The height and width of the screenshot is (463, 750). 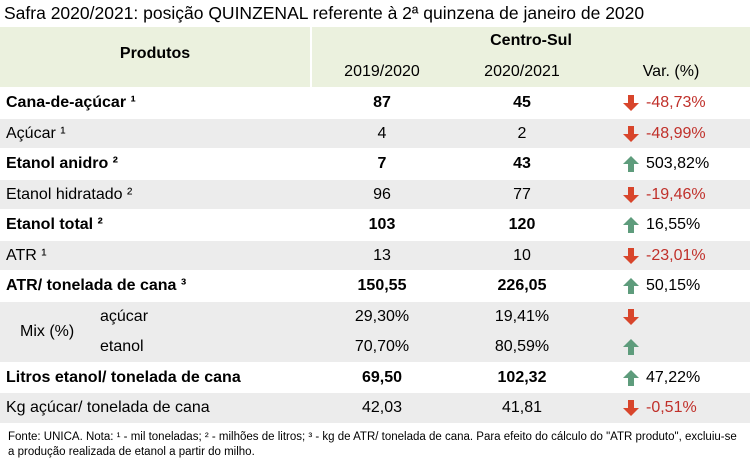 I want to click on row-label: Cana-de-açúcar ¹, so click(x=71, y=103).